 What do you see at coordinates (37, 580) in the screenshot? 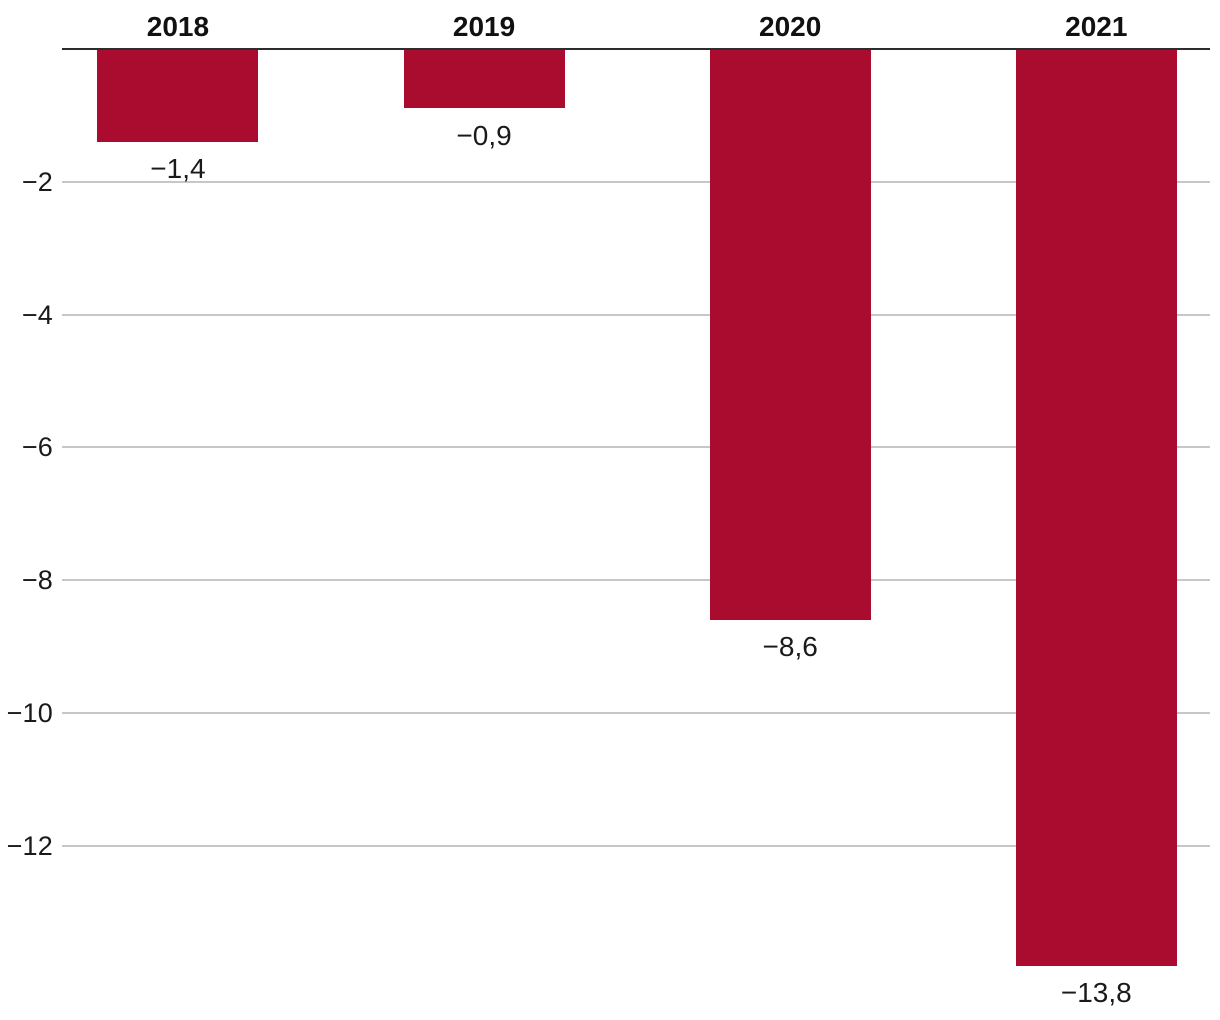
I see `y-axis-tick-label: −8` at bounding box center [37, 580].